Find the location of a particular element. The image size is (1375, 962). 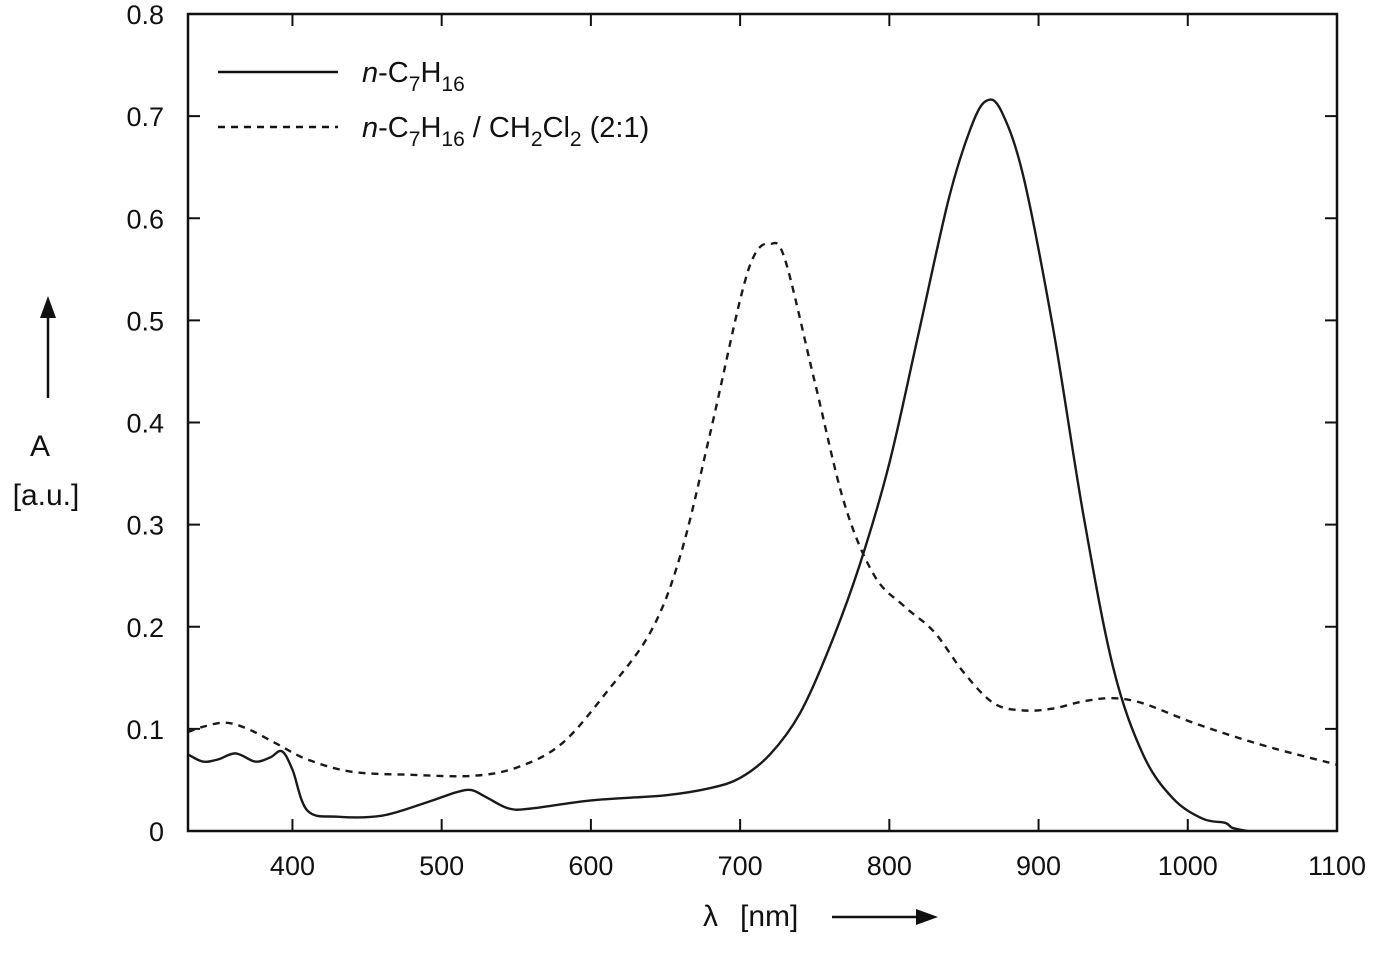

y-axis-title: A [a.u.] is located at coordinates (46, 404).